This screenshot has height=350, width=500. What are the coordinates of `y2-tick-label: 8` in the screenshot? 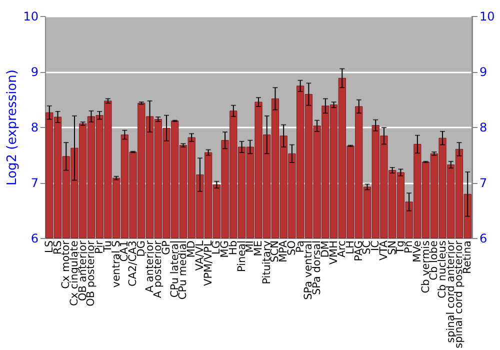 It's located at (484, 127).